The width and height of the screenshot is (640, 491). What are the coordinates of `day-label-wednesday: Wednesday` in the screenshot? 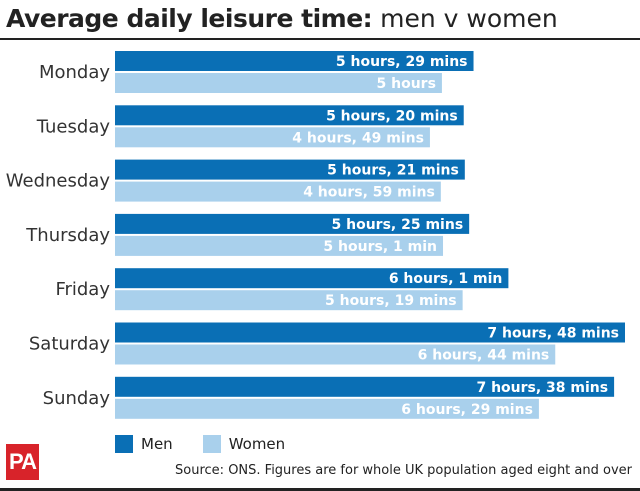 It's located at (58, 181).